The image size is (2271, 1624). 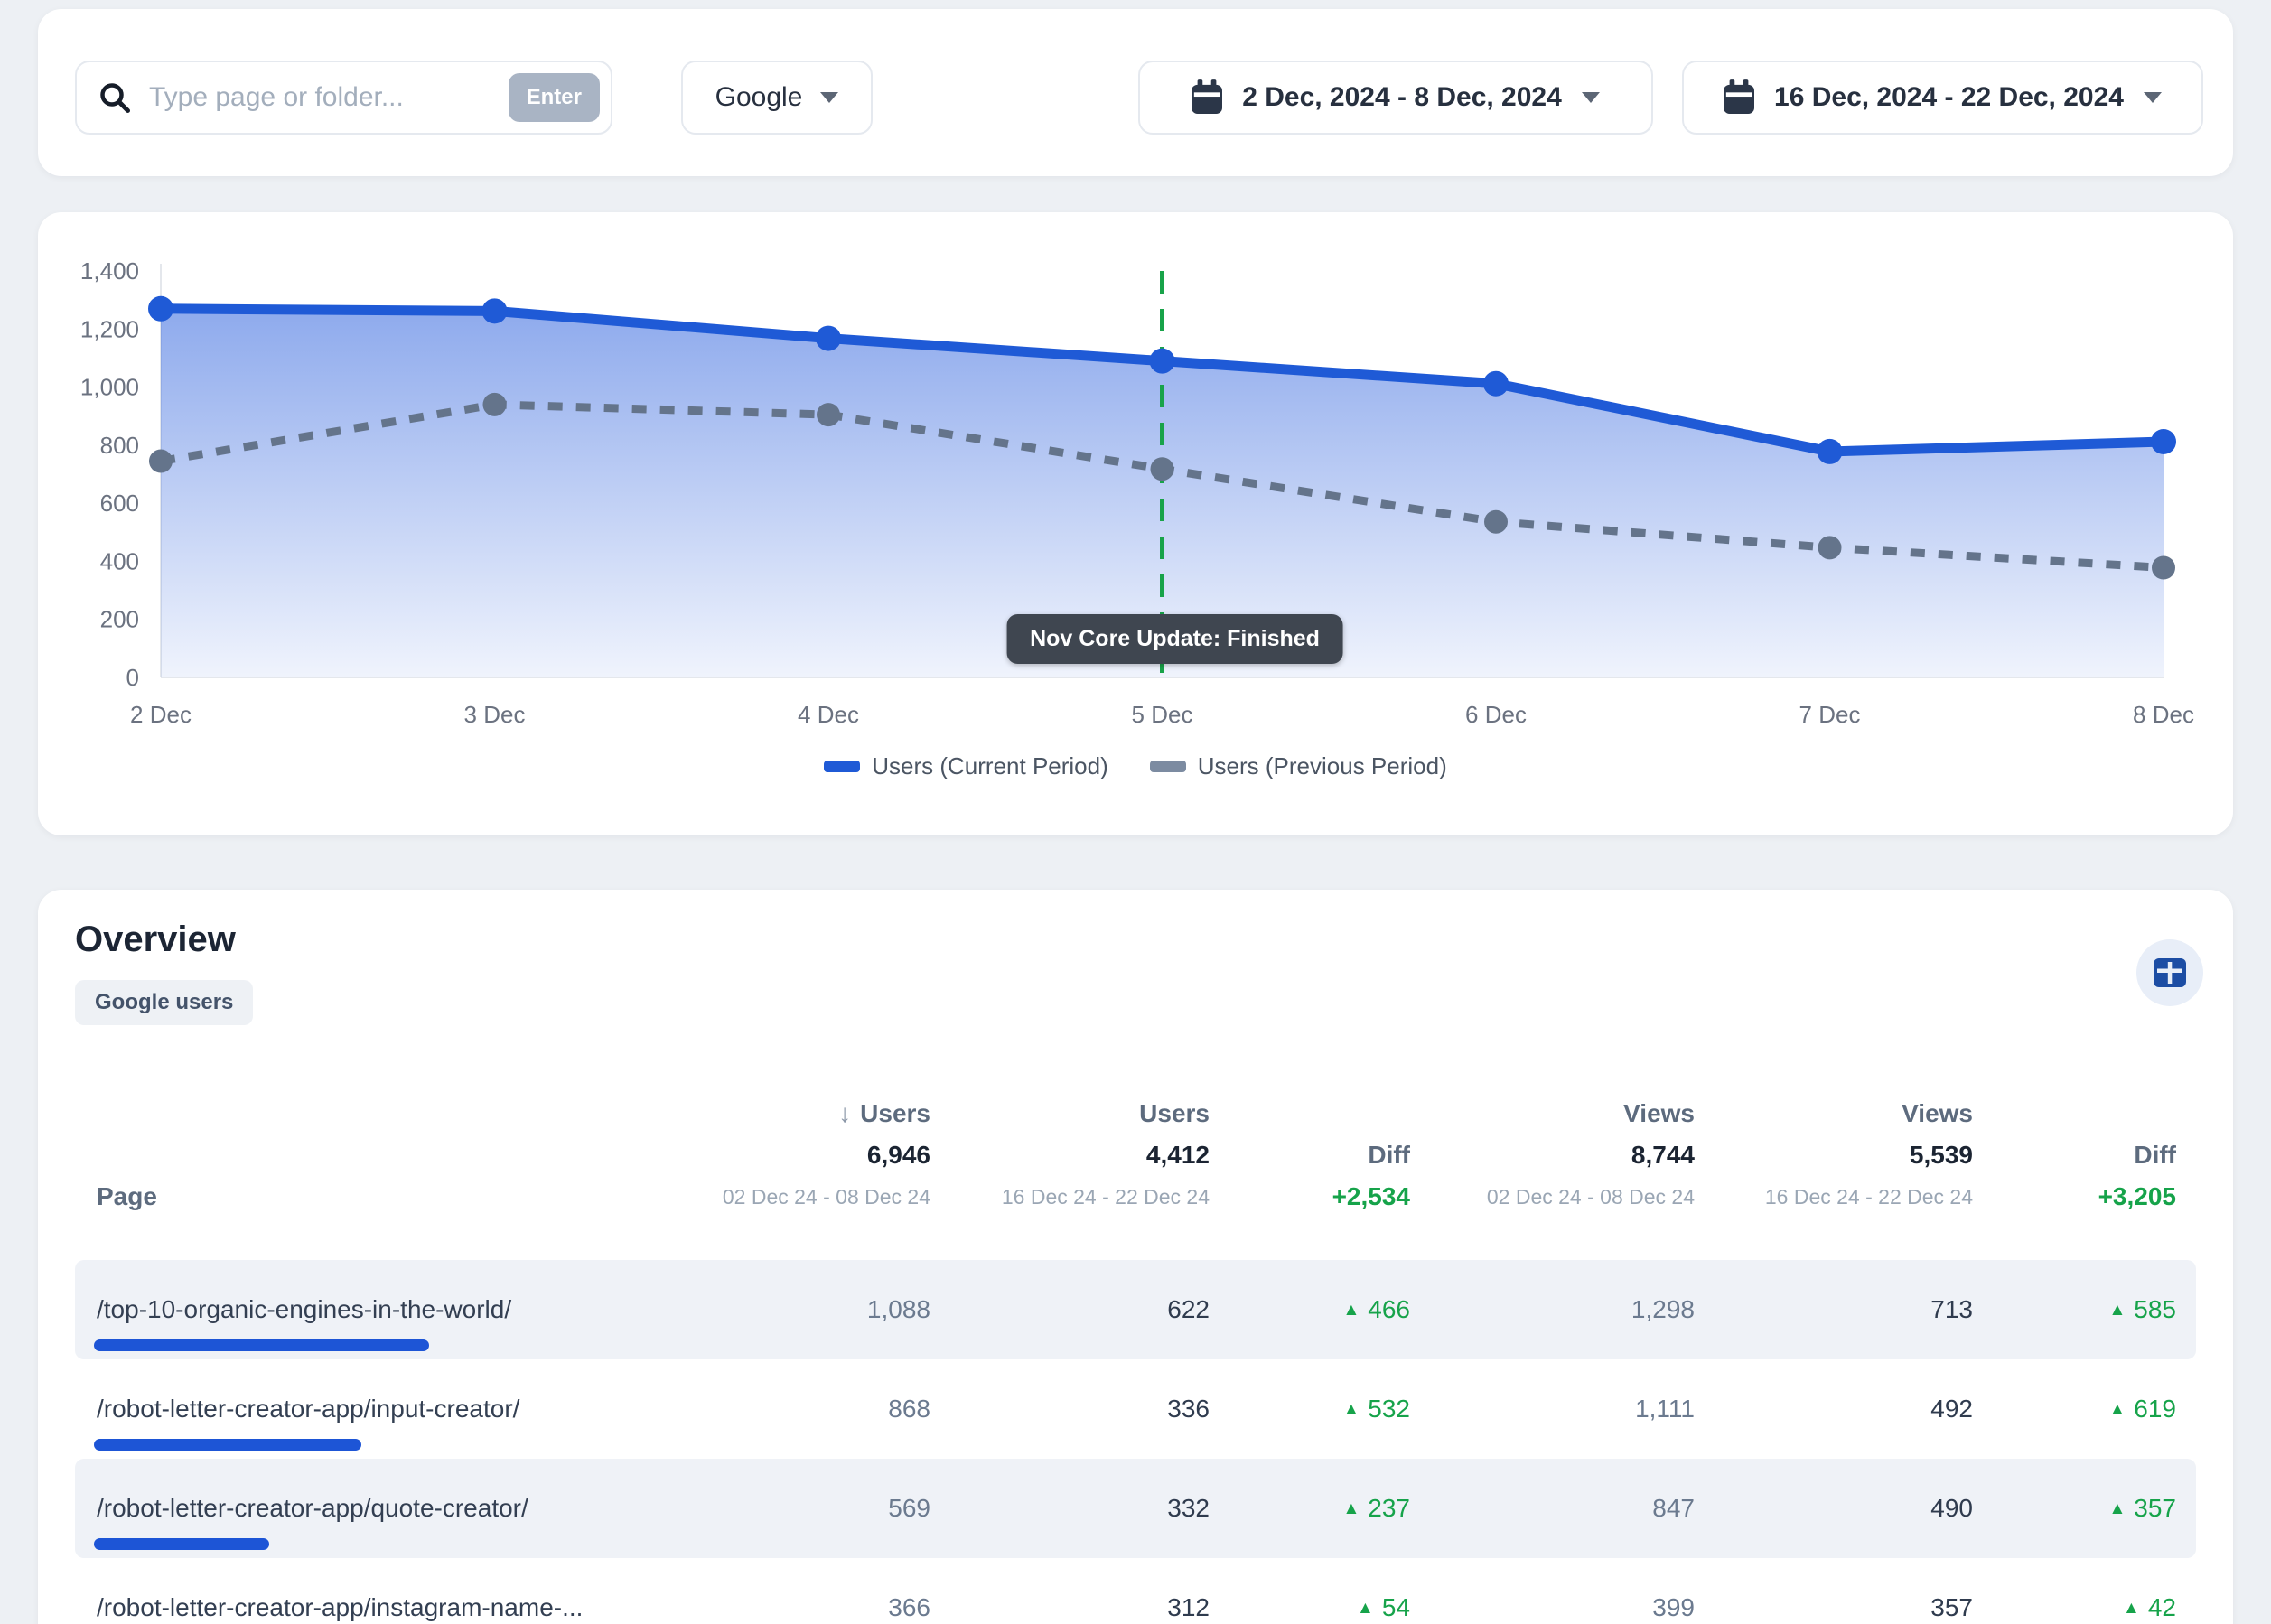 What do you see at coordinates (1188, 1409) in the screenshot?
I see `users-compare-value: 336` at bounding box center [1188, 1409].